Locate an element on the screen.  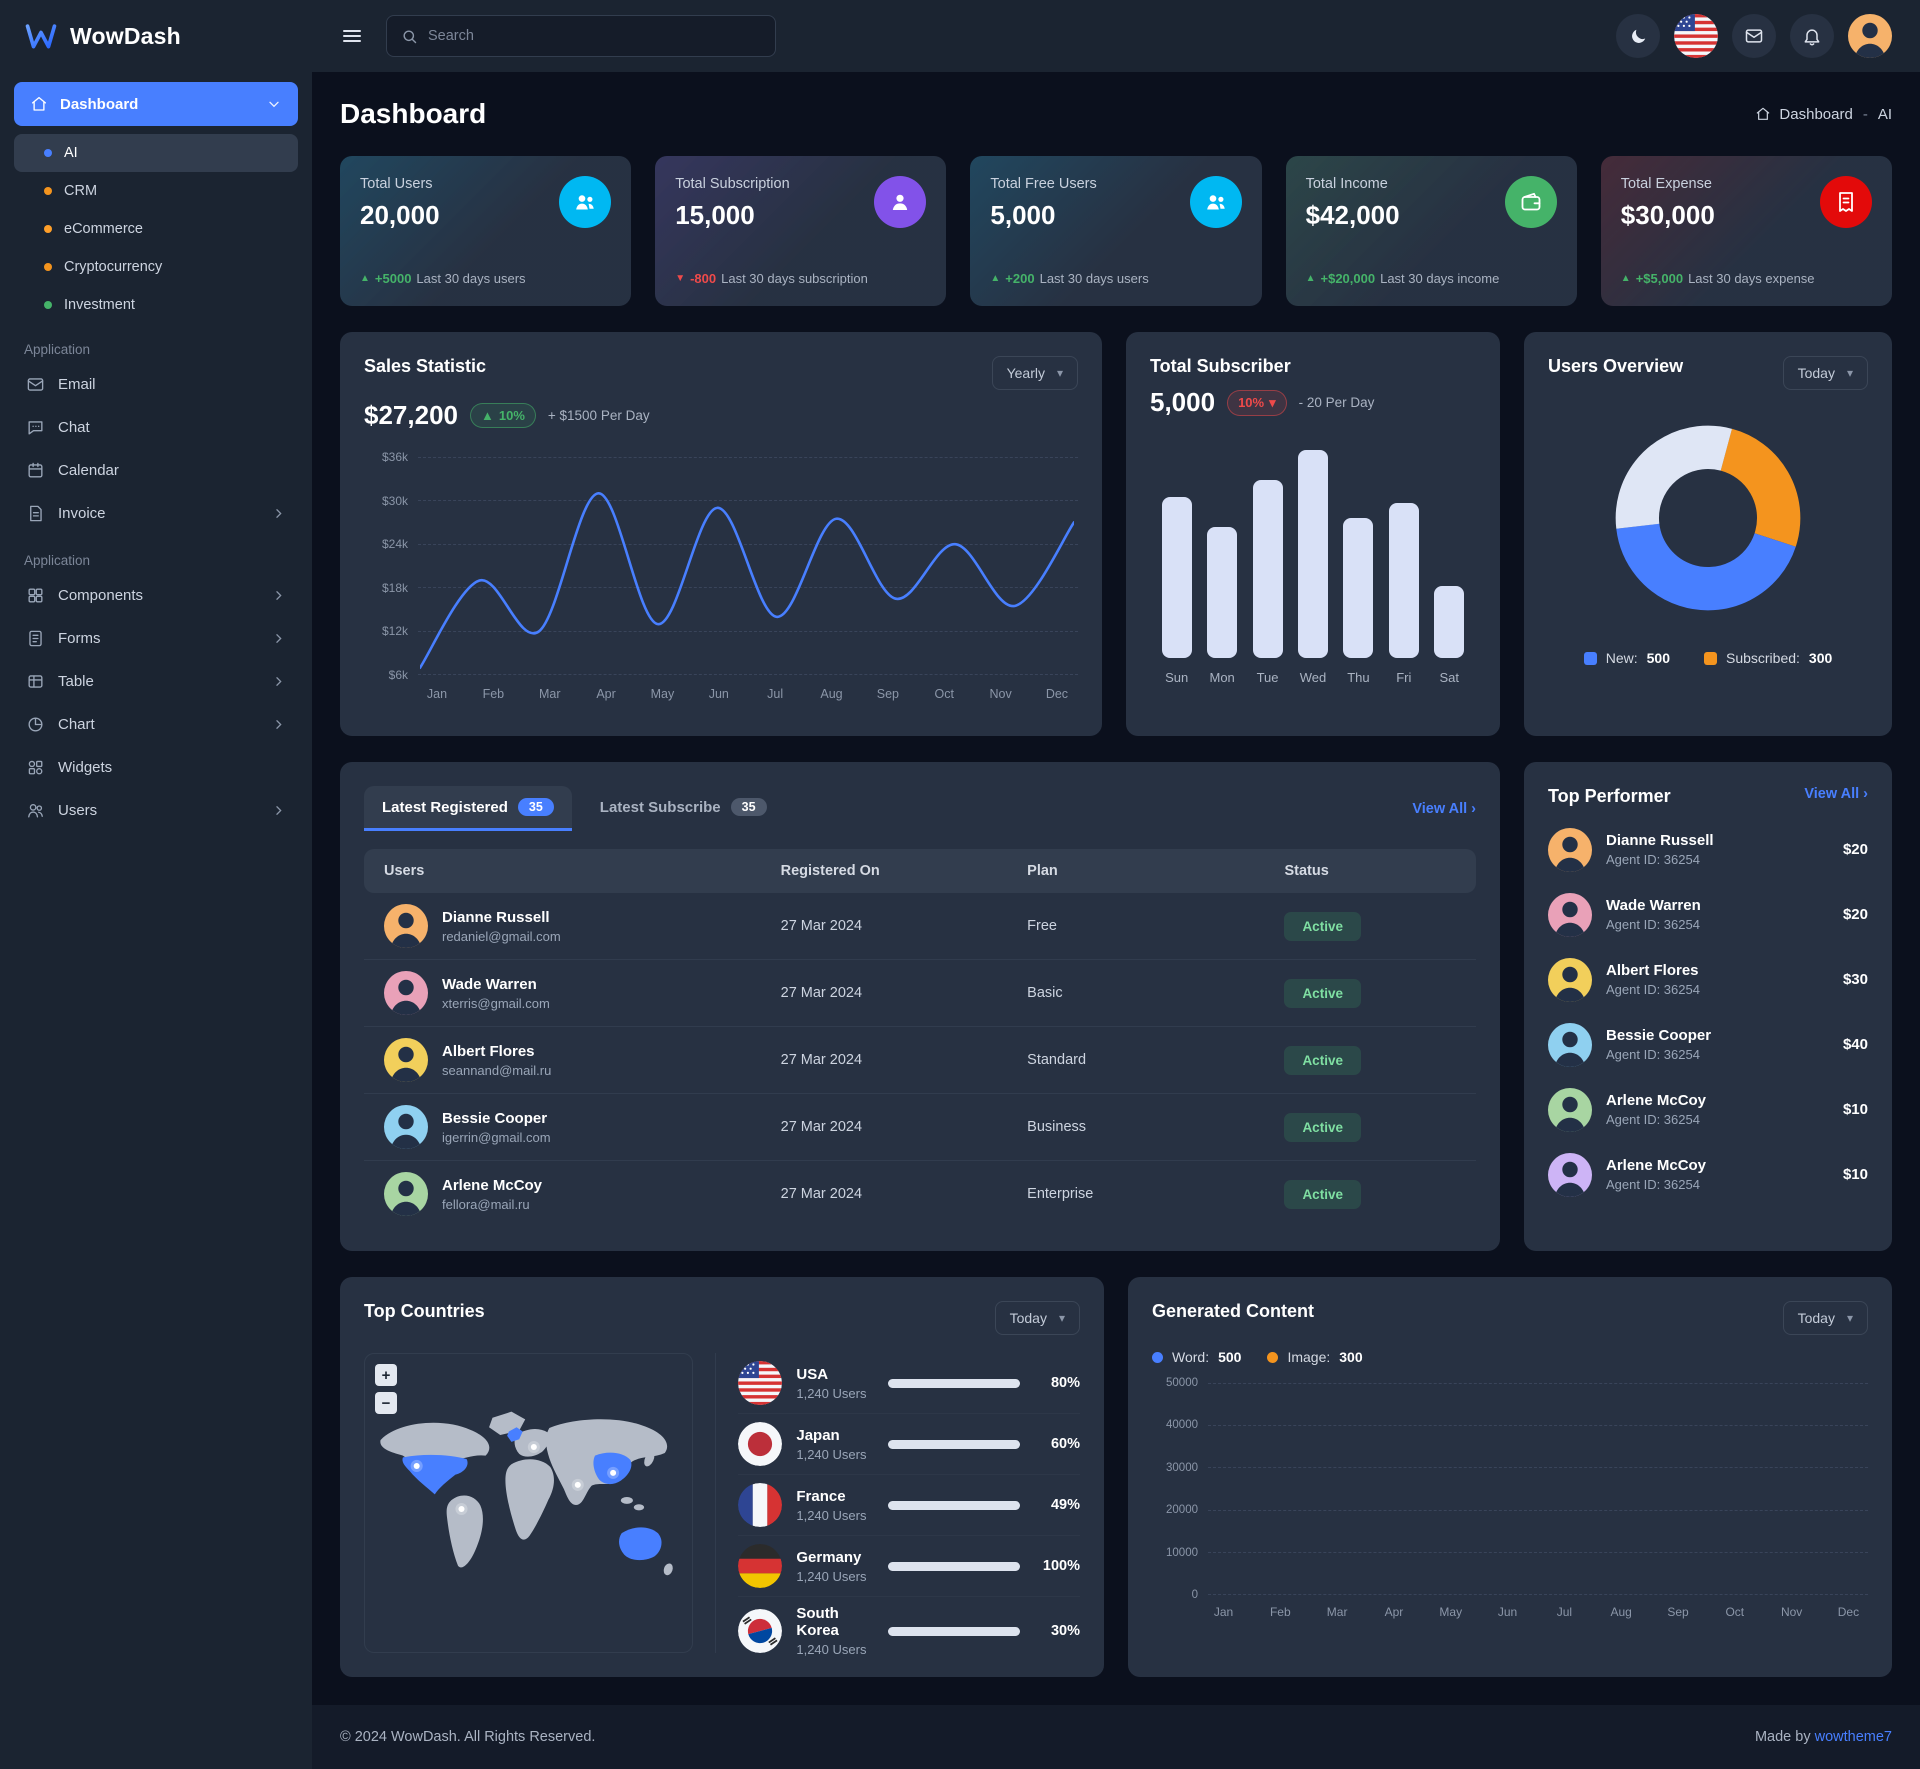
country-percent: 60% is located at coordinates (1065, 1444).